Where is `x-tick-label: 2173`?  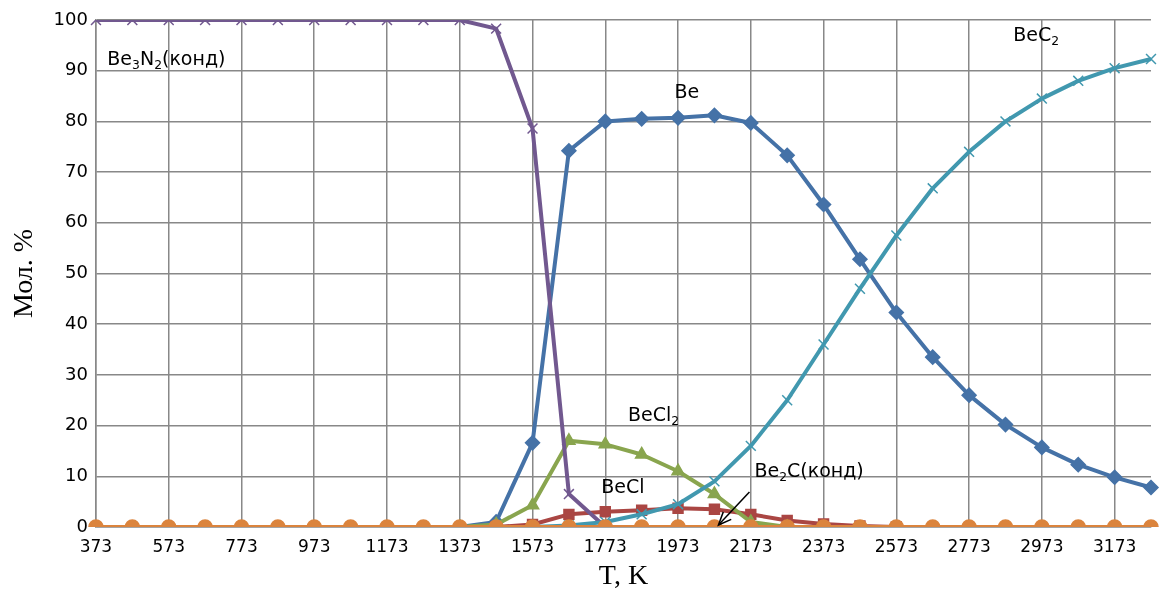
x-tick-label: 2173 is located at coordinates (751, 545).